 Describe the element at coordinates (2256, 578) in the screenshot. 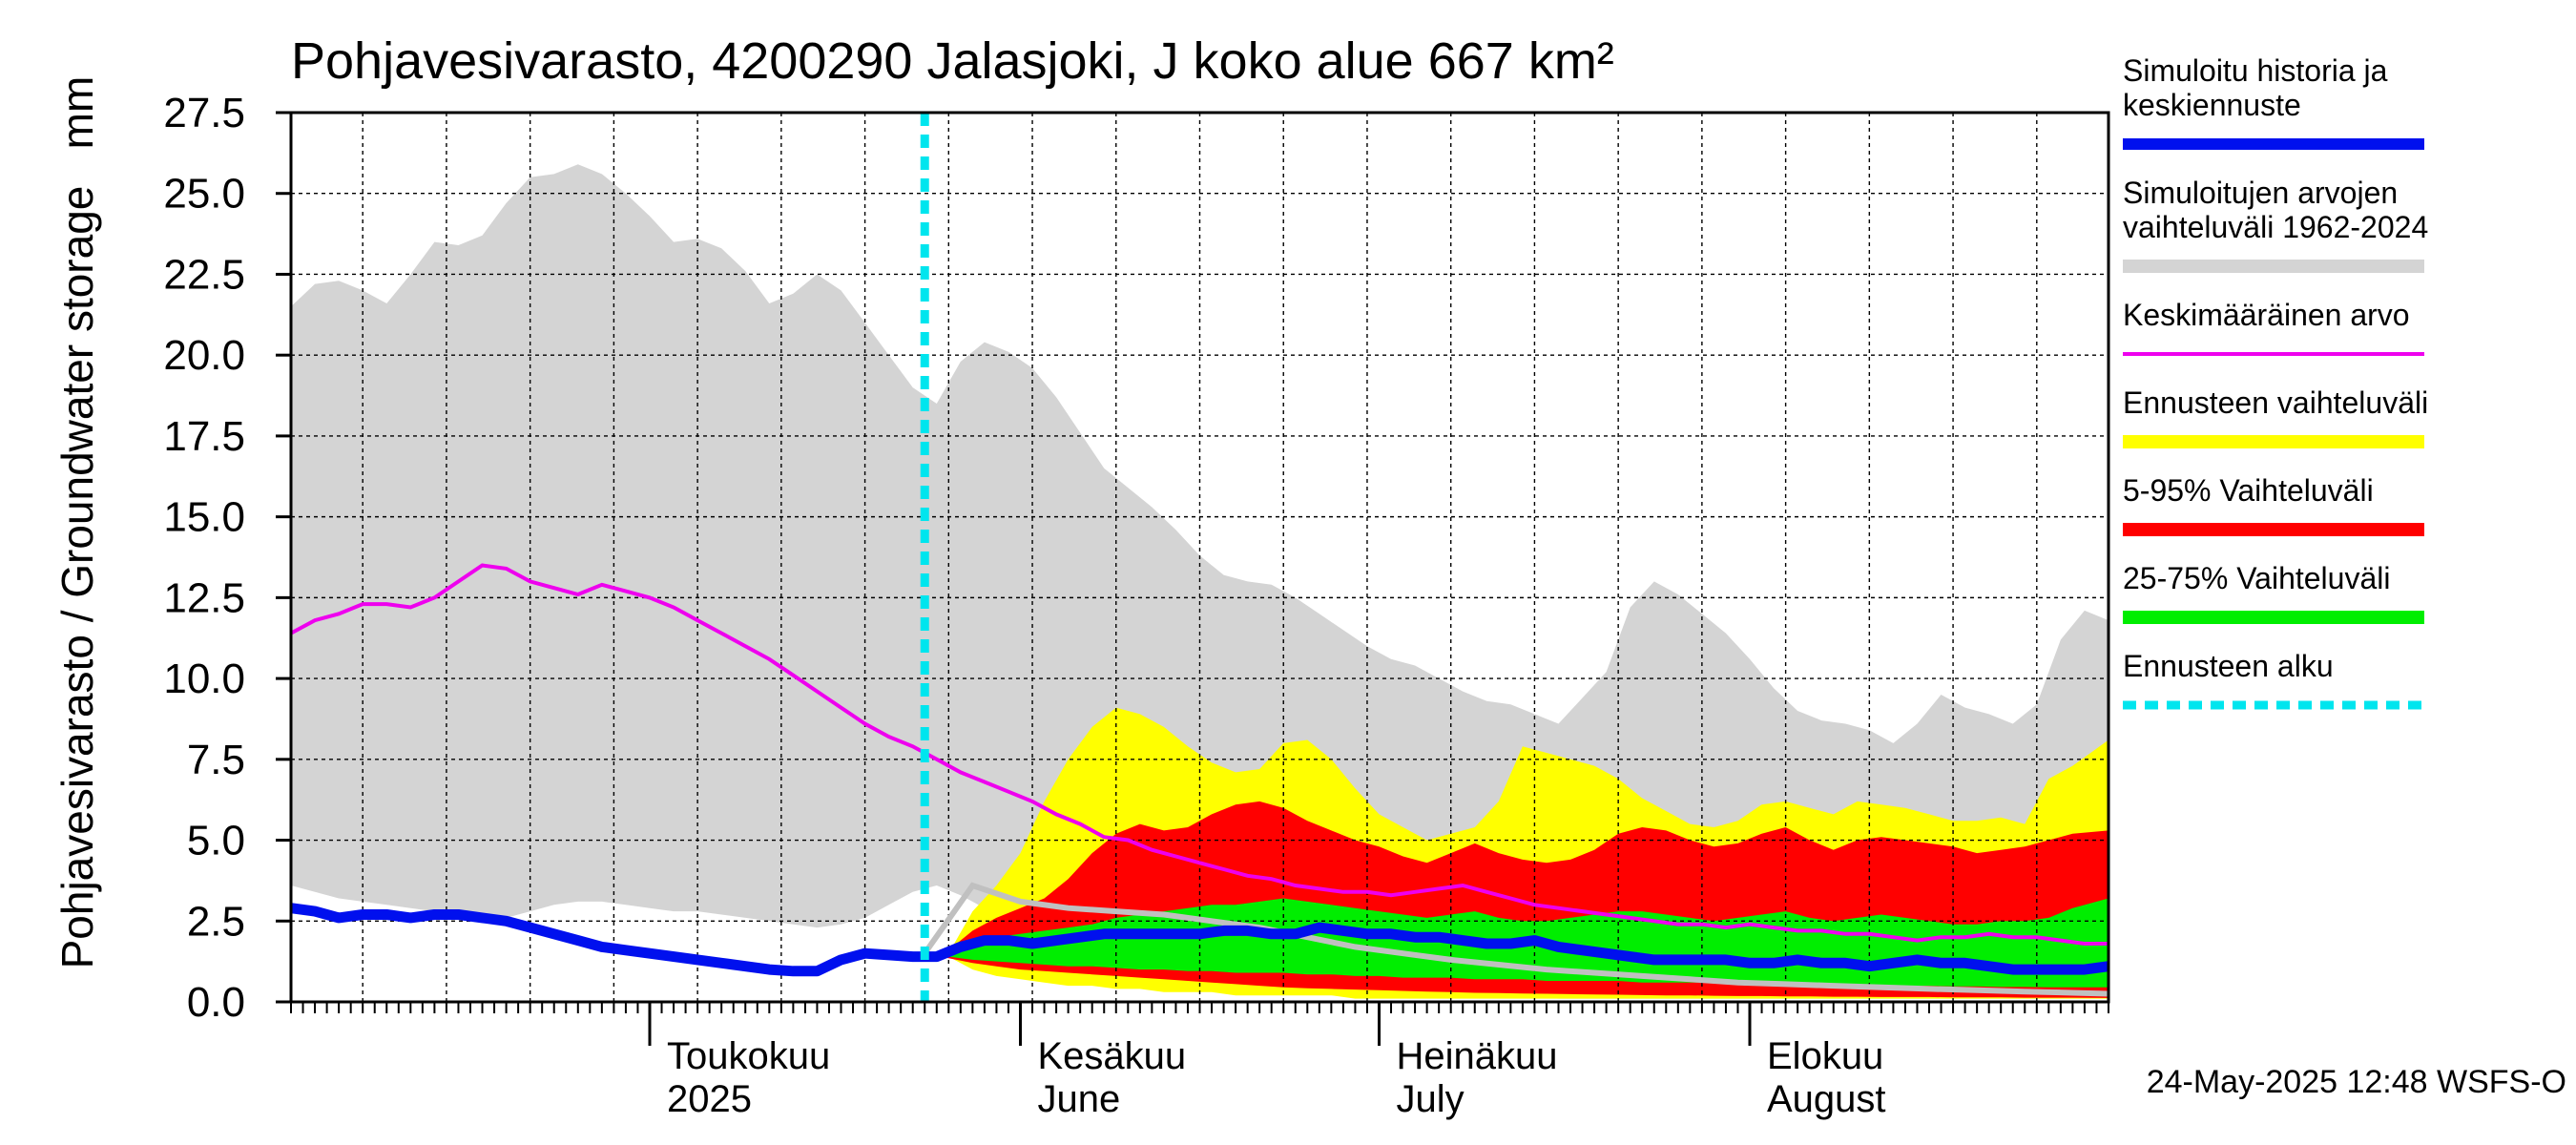

I see `legend-label: 25-75% Vaihteluväli` at that location.